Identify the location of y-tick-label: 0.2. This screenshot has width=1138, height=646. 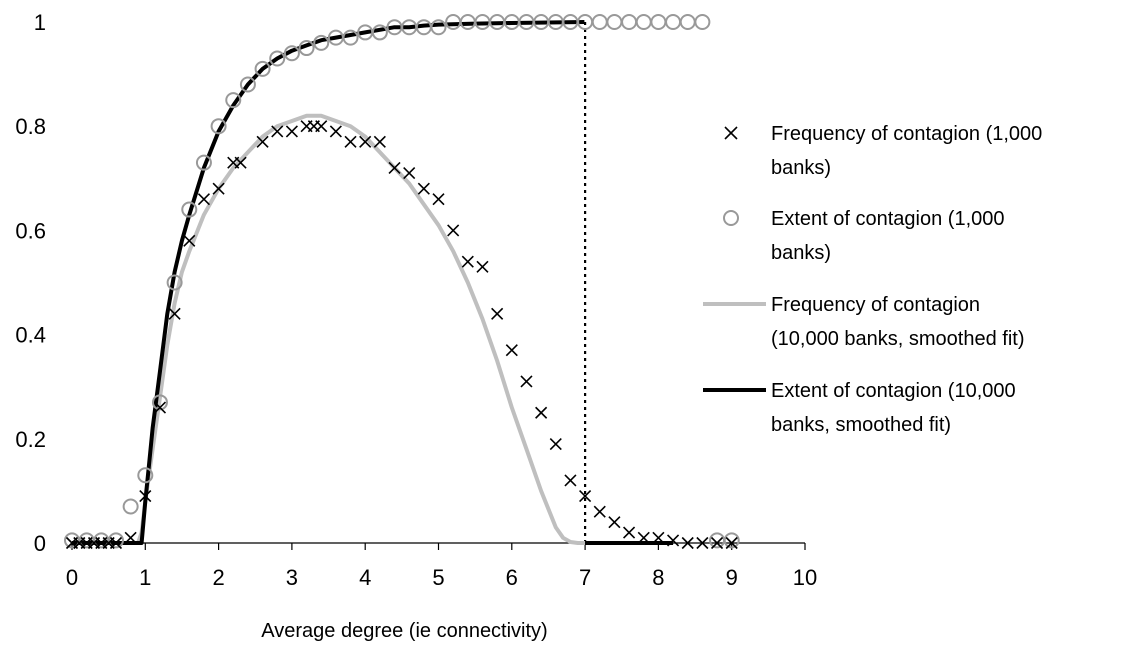
(30, 439).